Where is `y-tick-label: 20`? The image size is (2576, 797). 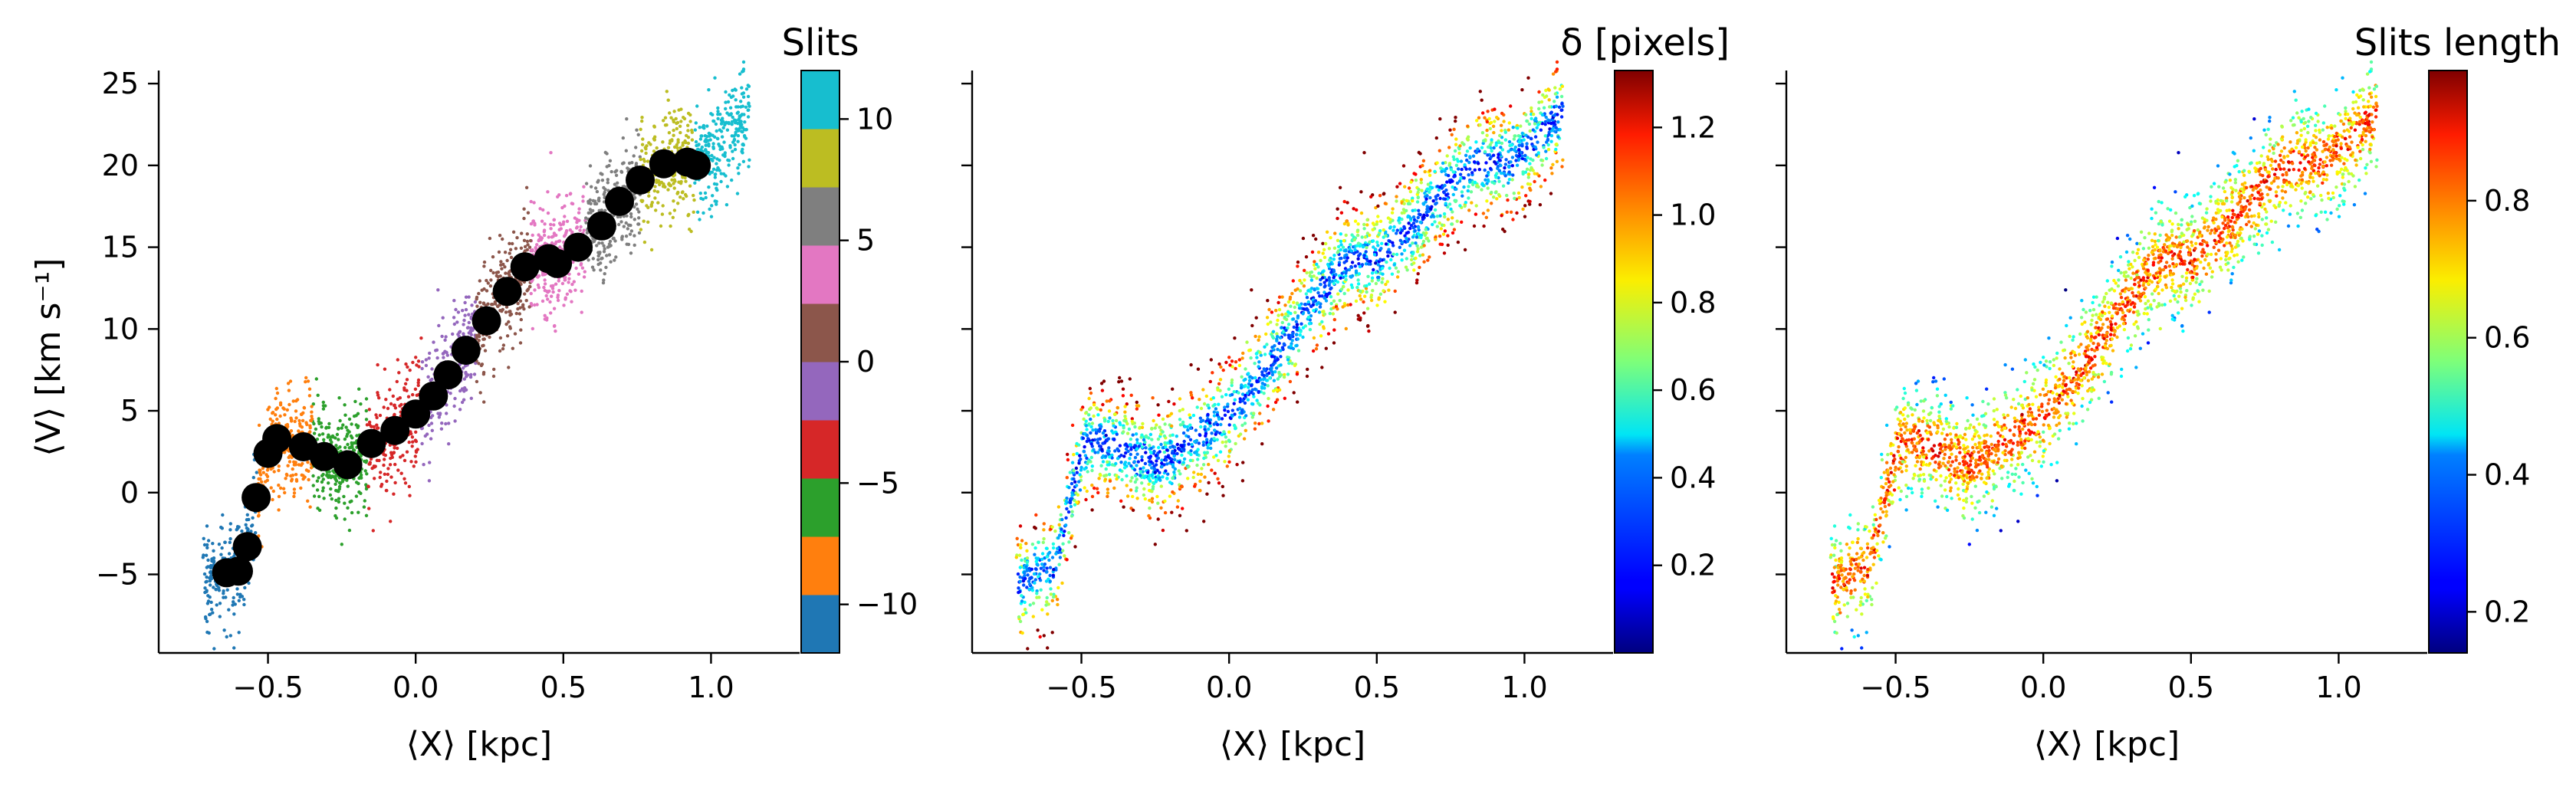
y-tick-label: 20 is located at coordinates (120, 166).